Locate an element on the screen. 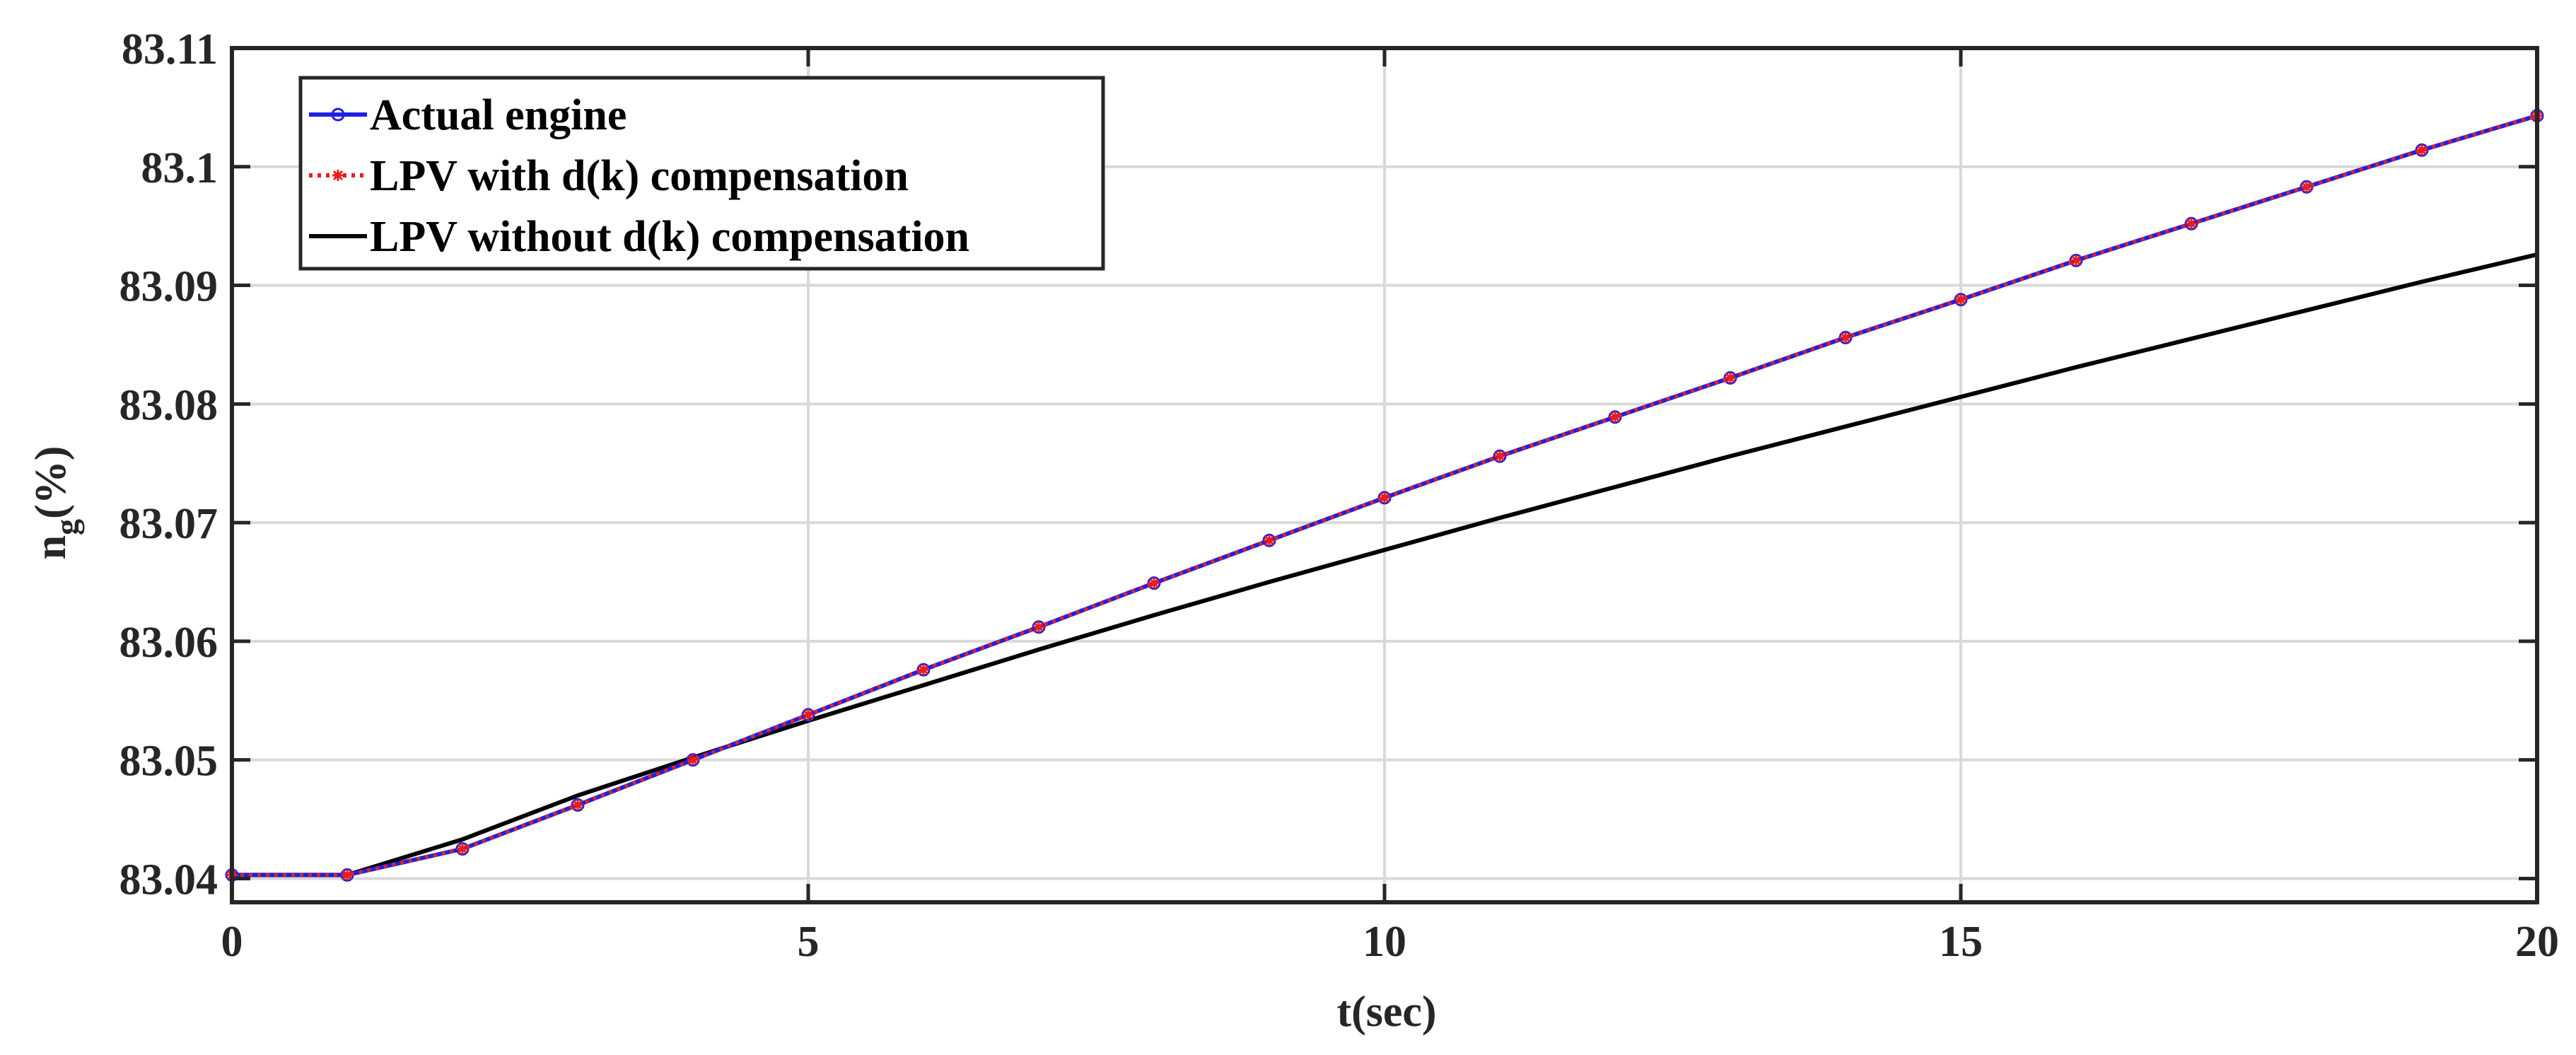  legend-box is located at coordinates (701, 173).